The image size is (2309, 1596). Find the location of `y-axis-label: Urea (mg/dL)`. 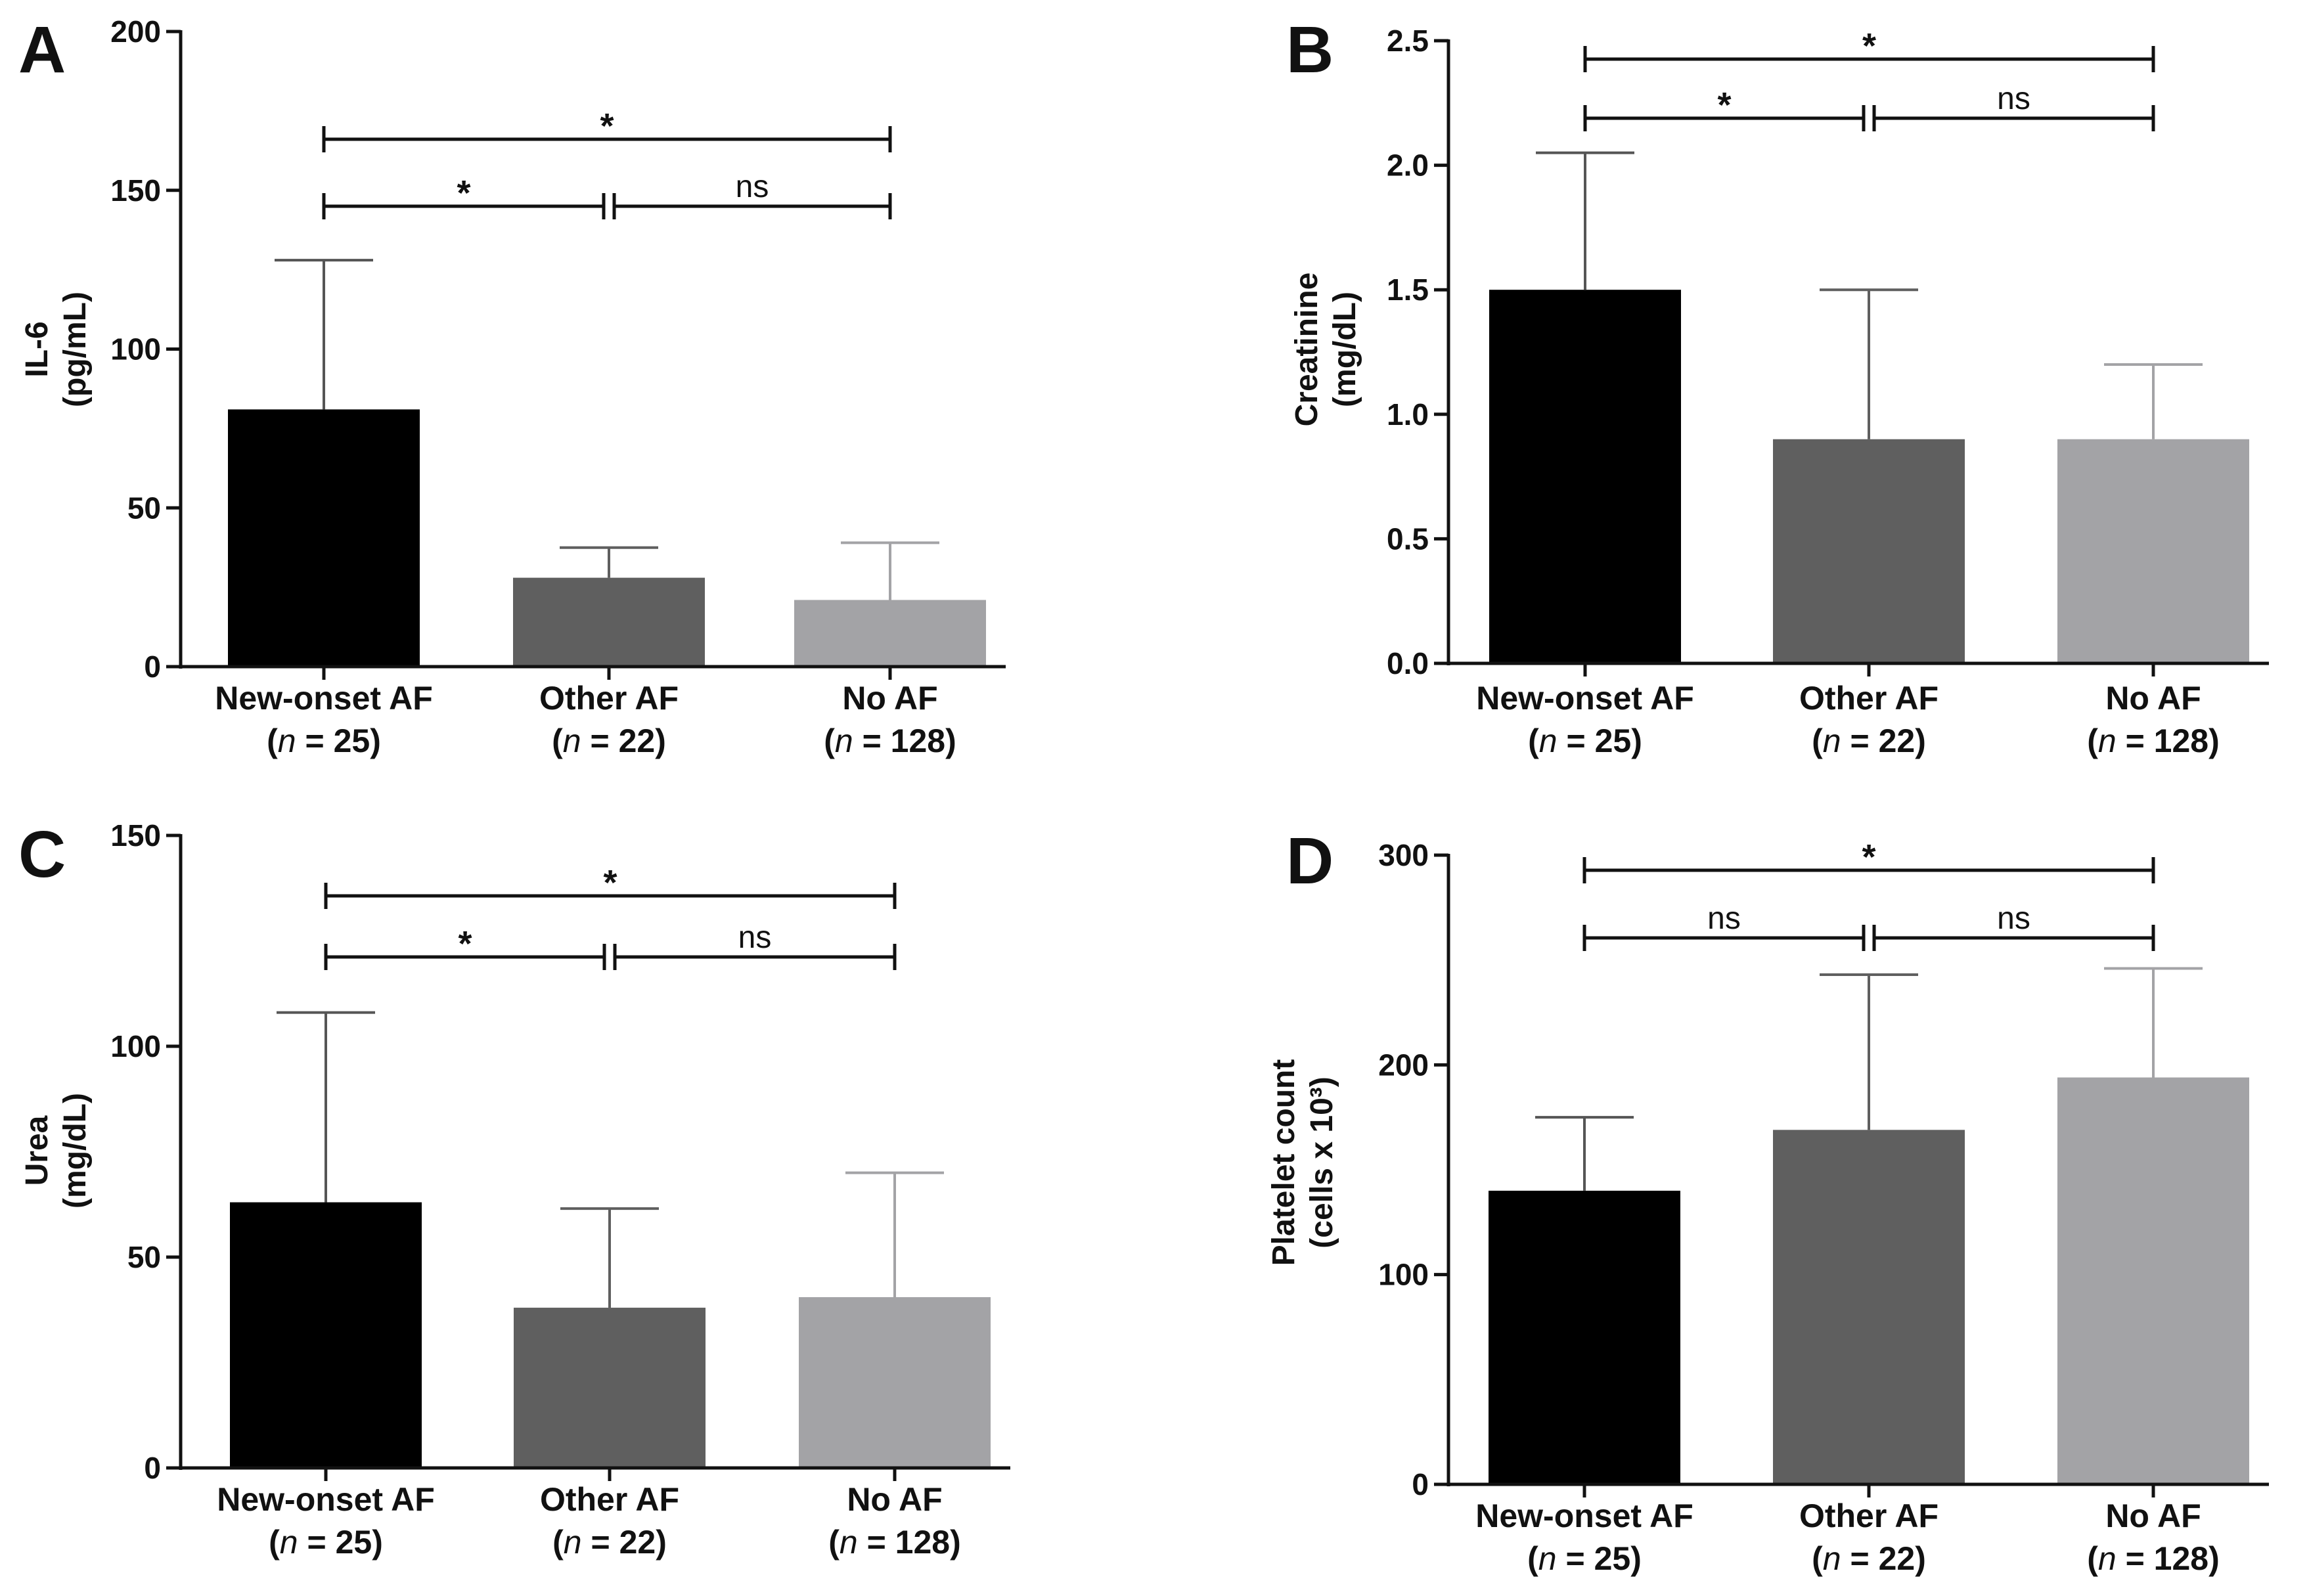

y-axis-label: Urea (mg/dL) is located at coordinates (56, 1150).